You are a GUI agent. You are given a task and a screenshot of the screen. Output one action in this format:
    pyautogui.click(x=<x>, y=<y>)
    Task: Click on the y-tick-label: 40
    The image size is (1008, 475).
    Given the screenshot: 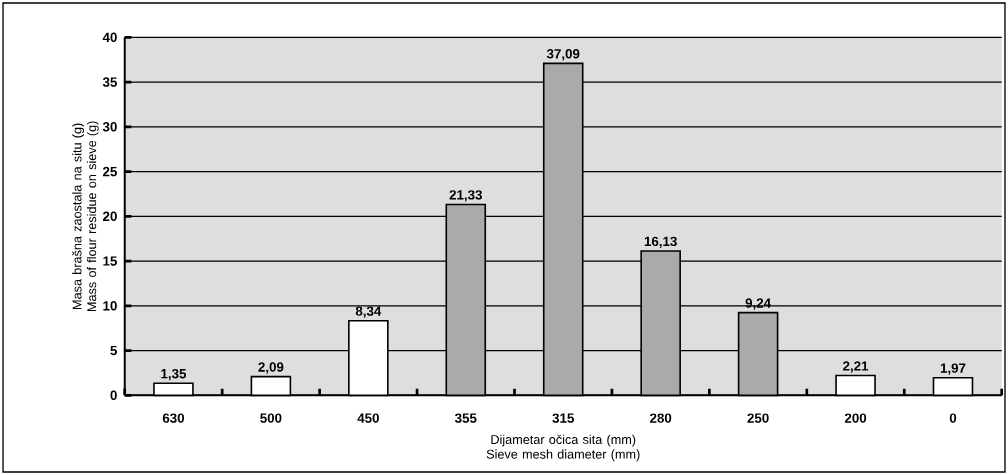 What is the action you would take?
    pyautogui.click(x=109, y=37)
    